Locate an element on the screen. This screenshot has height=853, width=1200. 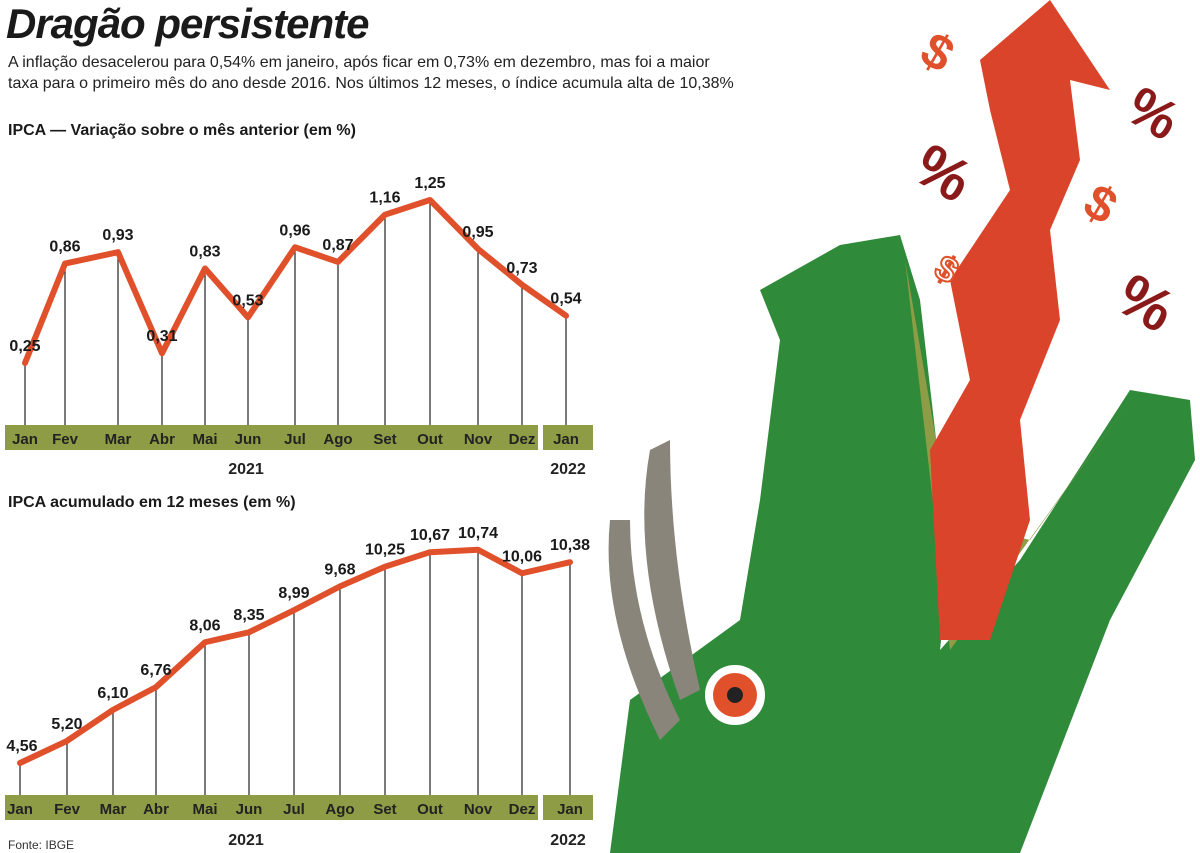
horn-icon is located at coordinates (654, 590).